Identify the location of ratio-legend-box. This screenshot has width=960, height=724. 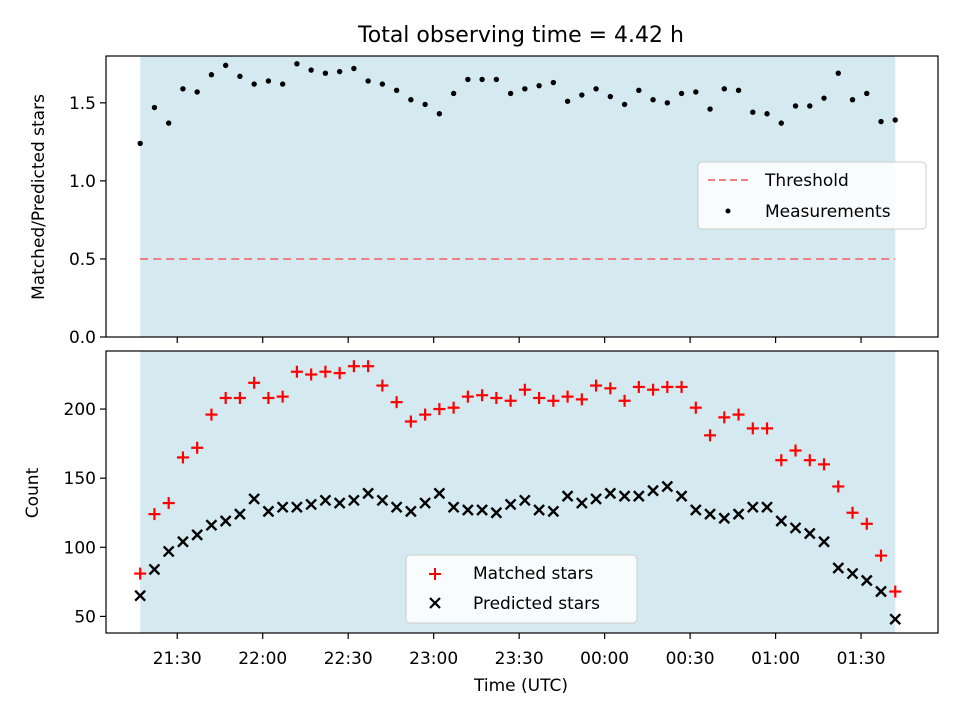
(812, 195).